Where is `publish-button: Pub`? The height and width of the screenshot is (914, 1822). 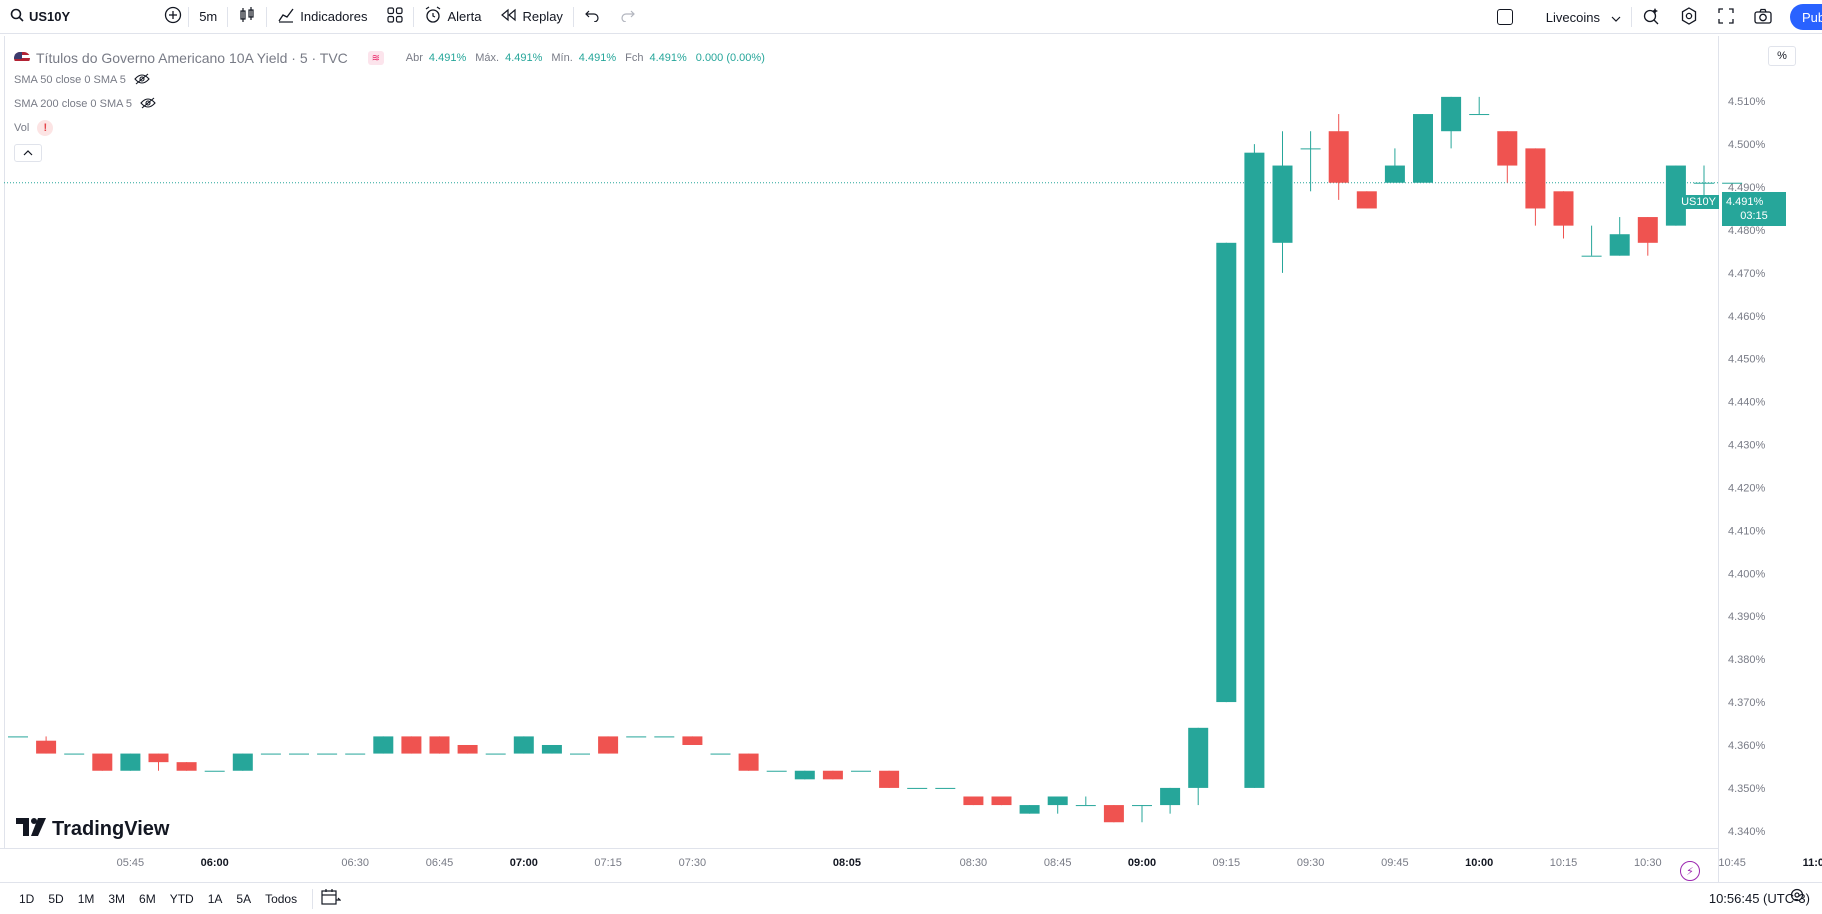
publish-button: Pub is located at coordinates (1806, 17).